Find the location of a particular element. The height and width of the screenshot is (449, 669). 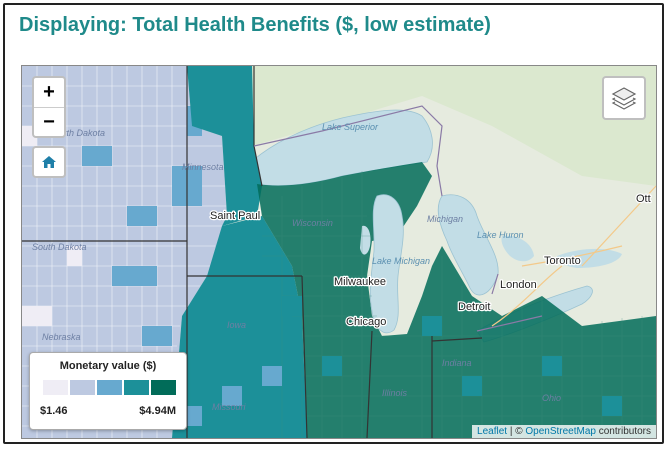

layers-button is located at coordinates (624, 98).